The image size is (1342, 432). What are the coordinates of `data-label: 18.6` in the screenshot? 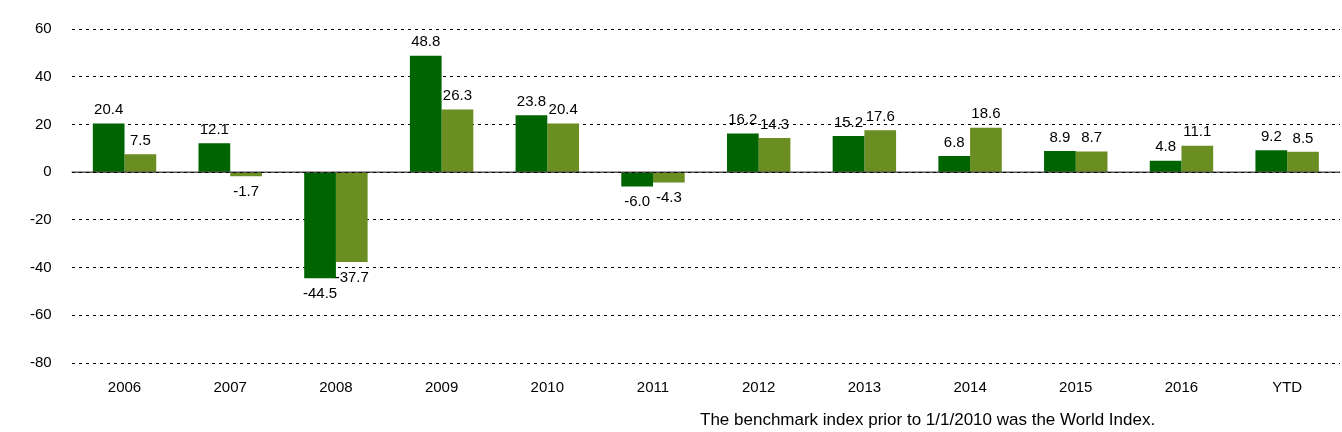 It's located at (986, 113).